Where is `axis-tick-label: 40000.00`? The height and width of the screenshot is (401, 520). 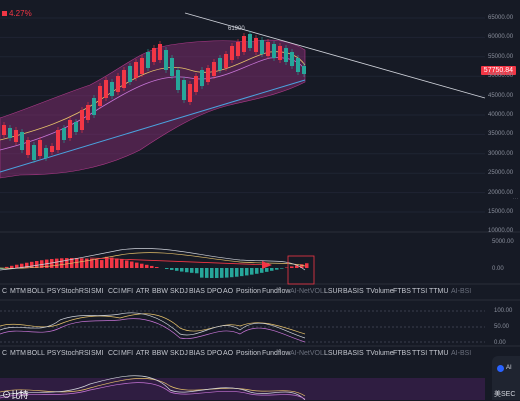 axis-tick-label: 40000.00 is located at coordinates (500, 115).